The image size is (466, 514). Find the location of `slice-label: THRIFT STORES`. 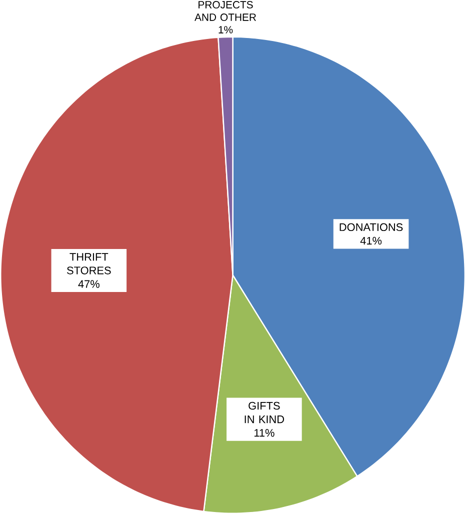

slice-label: THRIFT STORES is located at coordinates (89, 263).